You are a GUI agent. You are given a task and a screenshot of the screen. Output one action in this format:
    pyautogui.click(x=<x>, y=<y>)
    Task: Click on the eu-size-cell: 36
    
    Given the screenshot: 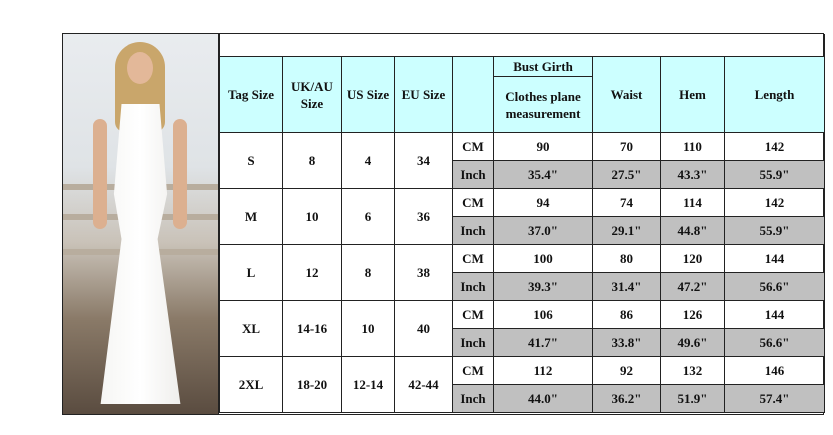 What is the action you would take?
    pyautogui.click(x=423, y=216)
    